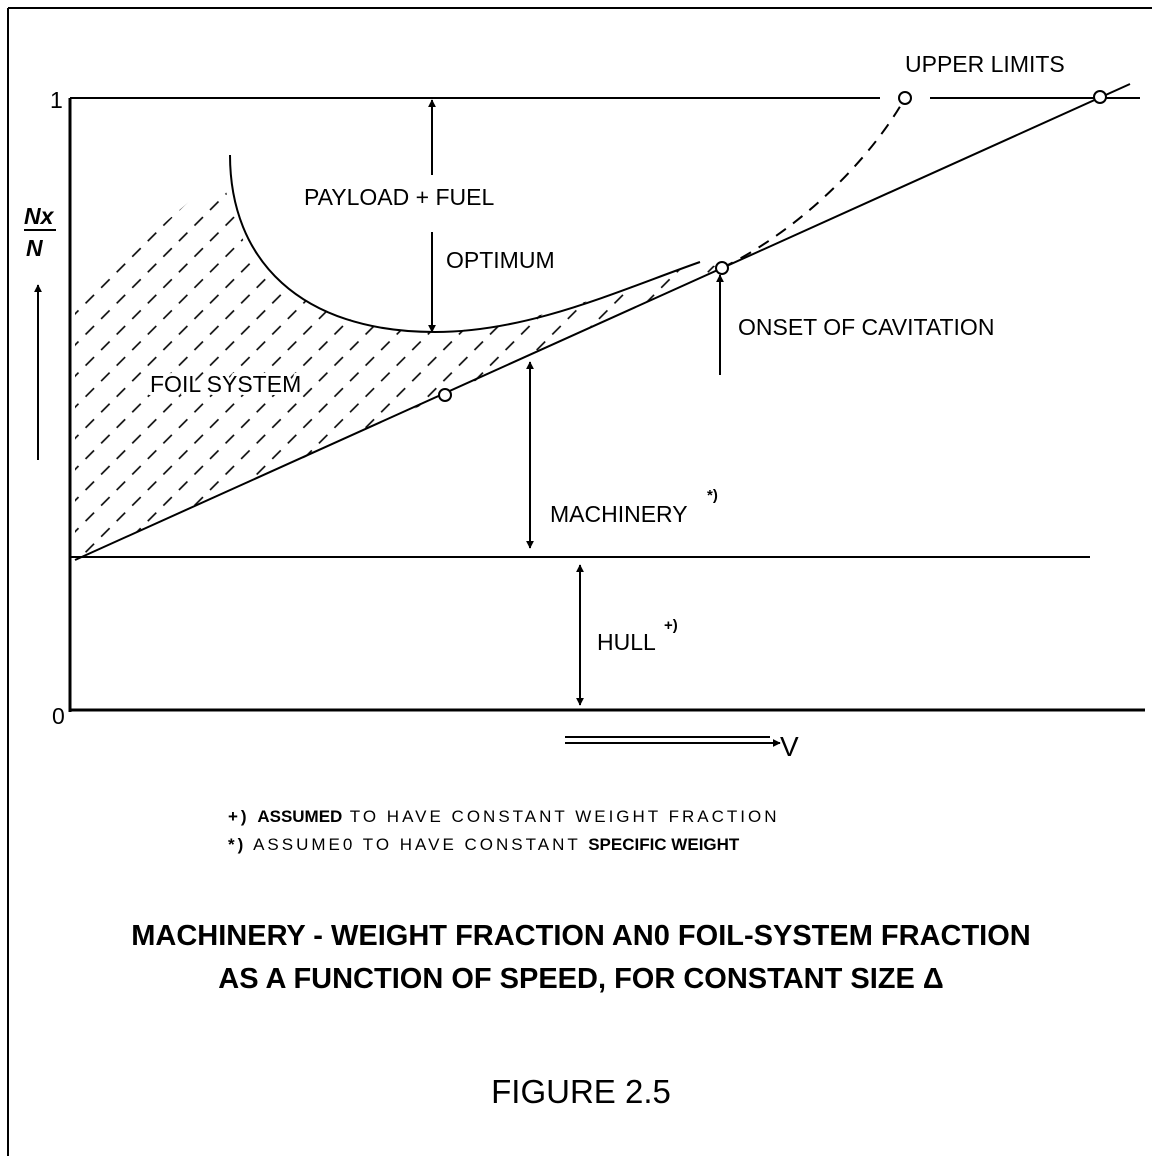 The height and width of the screenshot is (1156, 1162). I want to click on note-bold: SPECIFIC WEIGHT, so click(664, 844).